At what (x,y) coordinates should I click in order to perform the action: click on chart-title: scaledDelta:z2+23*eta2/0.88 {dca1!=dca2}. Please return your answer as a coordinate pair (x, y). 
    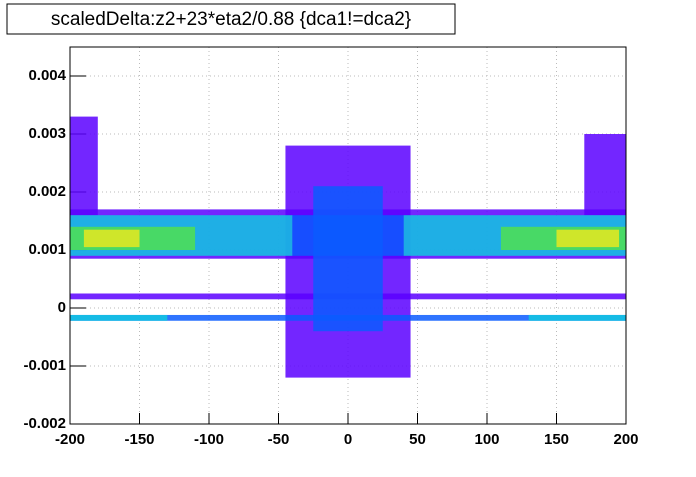
    Looking at the image, I should click on (231, 19).